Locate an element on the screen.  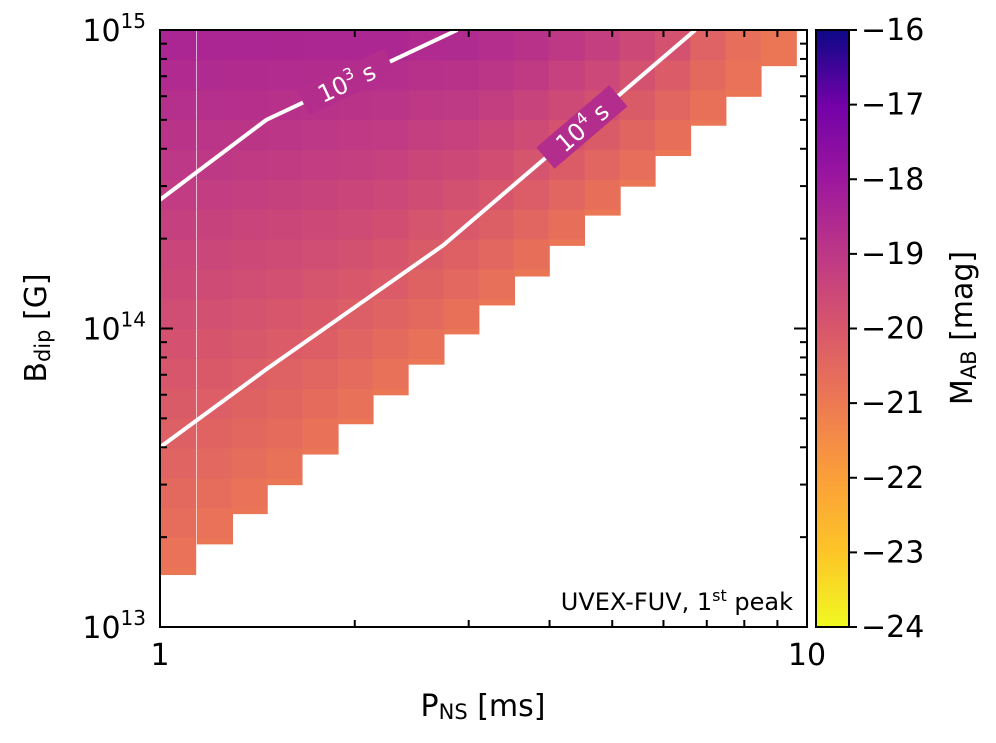
colorbar-tick-label: −16 is located at coordinates (892, 30).